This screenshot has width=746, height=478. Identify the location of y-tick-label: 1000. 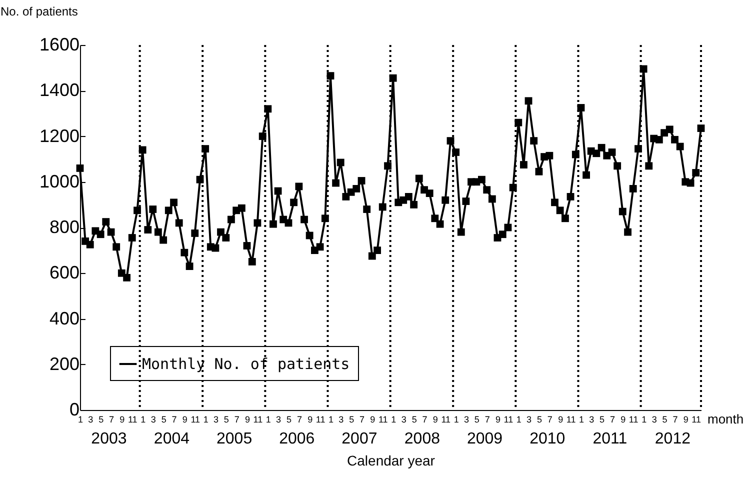
(59, 181).